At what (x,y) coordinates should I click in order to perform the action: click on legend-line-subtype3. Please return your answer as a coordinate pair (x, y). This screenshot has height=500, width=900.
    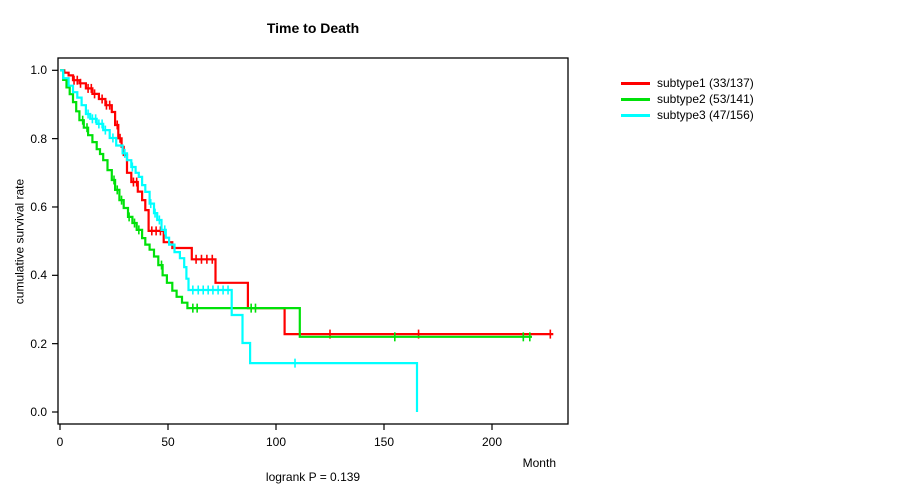
    Looking at the image, I should click on (635, 115).